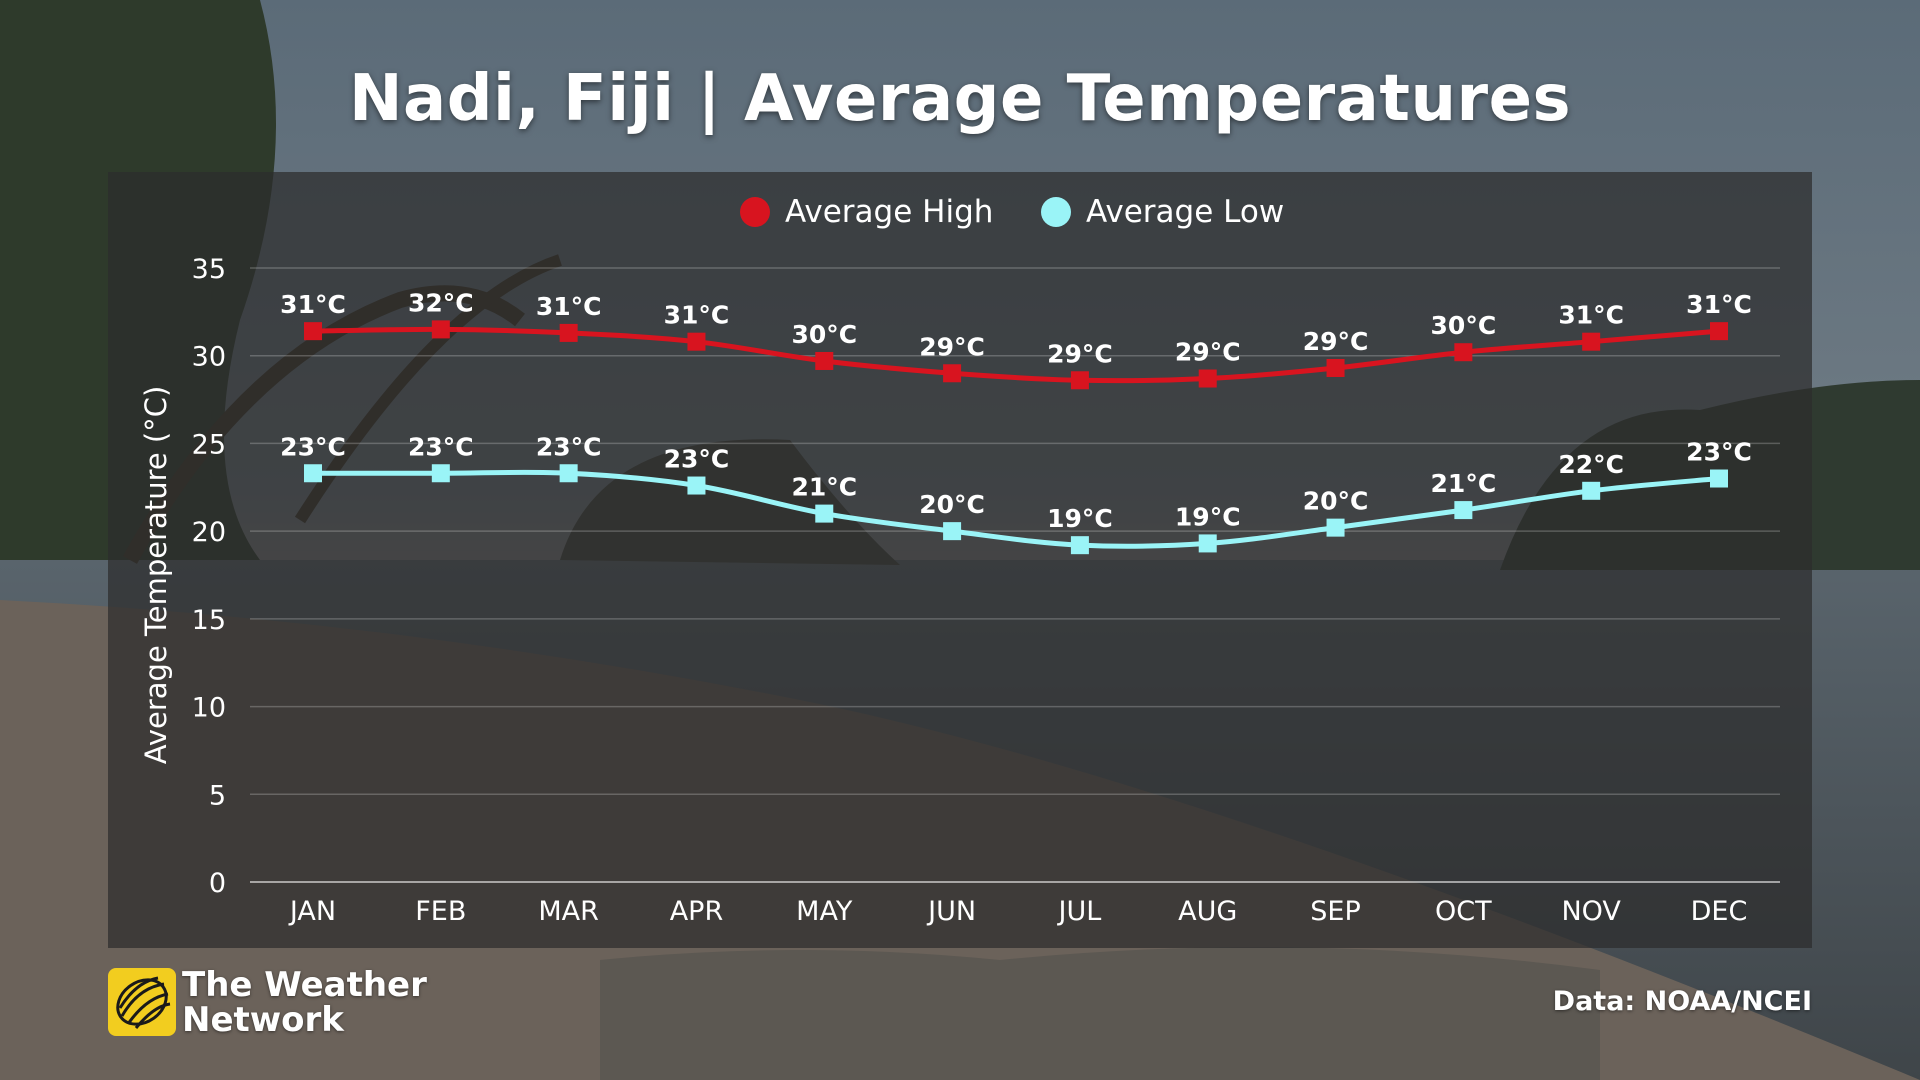 Image resolution: width=1920 pixels, height=1080 pixels. What do you see at coordinates (142, 1002) in the screenshot?
I see `weather-network-logo` at bounding box center [142, 1002].